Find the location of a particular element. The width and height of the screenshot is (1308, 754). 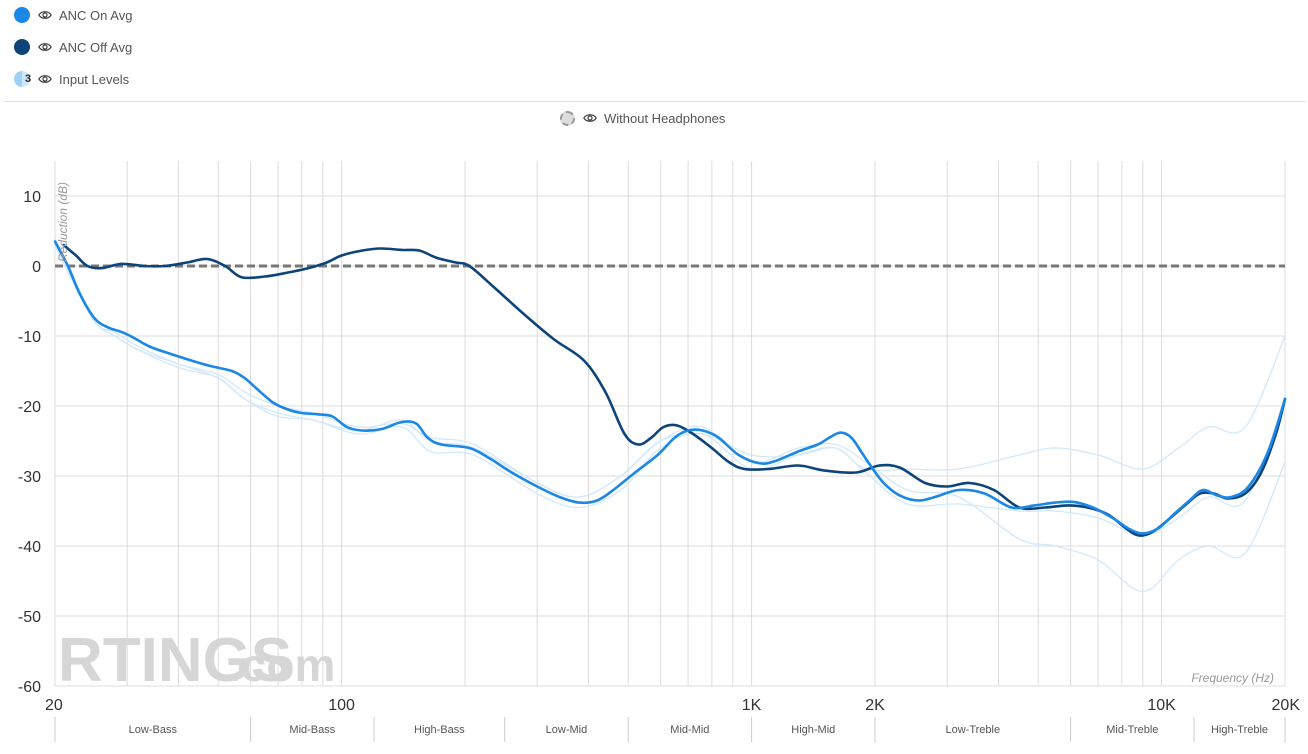

band-label: High-Mid is located at coordinates (813, 730).